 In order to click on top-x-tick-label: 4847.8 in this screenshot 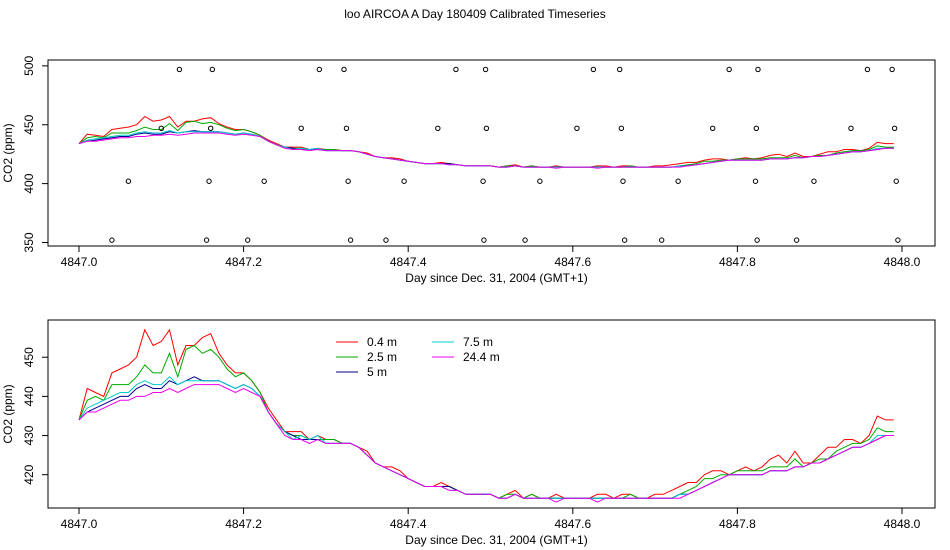, I will do `click(737, 262)`.